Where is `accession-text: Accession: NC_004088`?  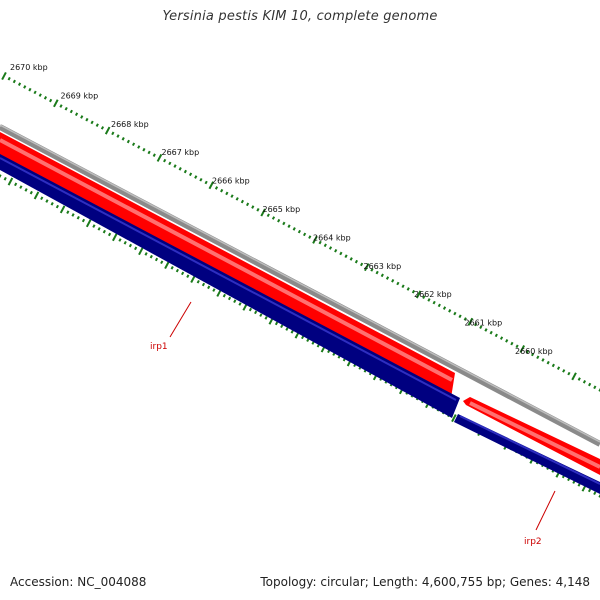
accession-text: Accession: NC_004088 is located at coordinates (78, 582).